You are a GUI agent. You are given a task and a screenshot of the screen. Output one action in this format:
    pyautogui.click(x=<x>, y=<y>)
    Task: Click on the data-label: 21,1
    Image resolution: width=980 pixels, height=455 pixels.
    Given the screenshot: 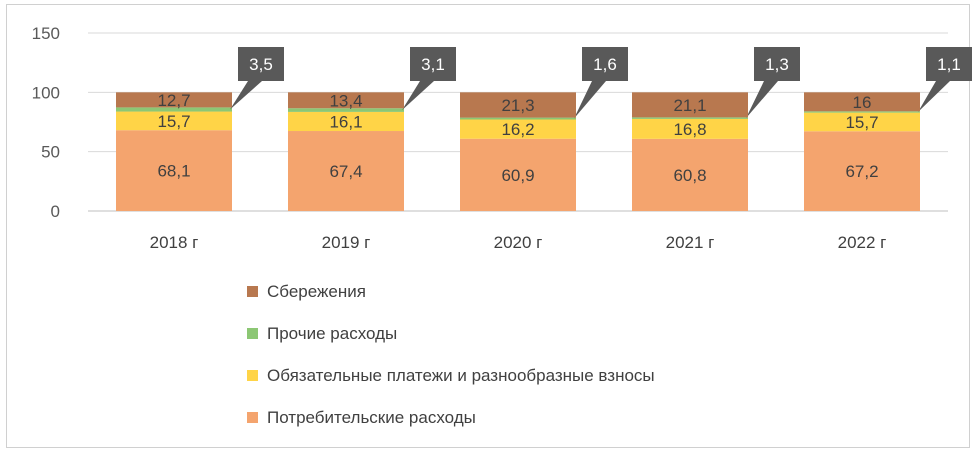 What is the action you would take?
    pyautogui.click(x=689, y=105)
    